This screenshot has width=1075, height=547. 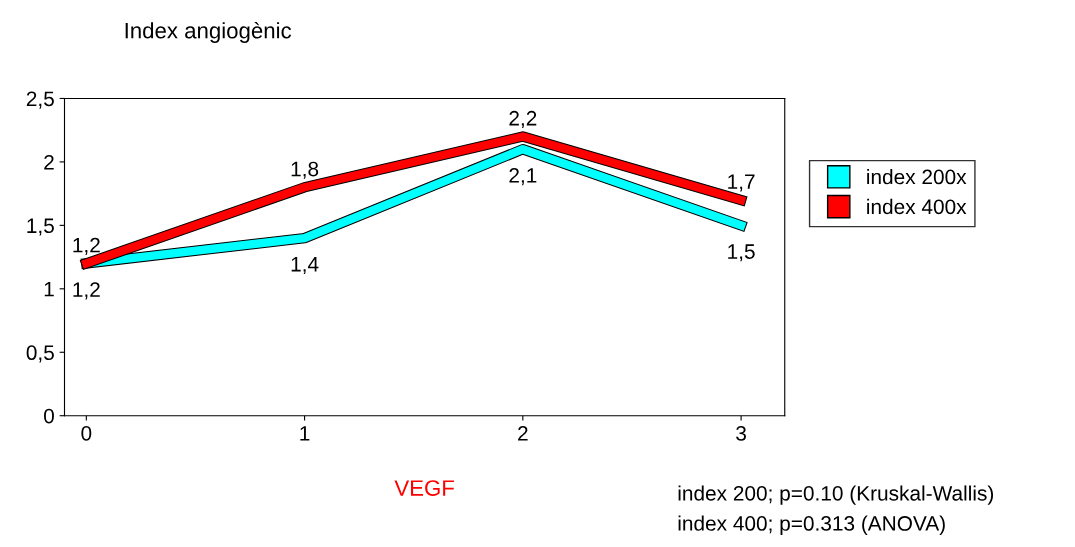 What do you see at coordinates (40, 227) in the screenshot?
I see `y-tick-label: 1,5` at bounding box center [40, 227].